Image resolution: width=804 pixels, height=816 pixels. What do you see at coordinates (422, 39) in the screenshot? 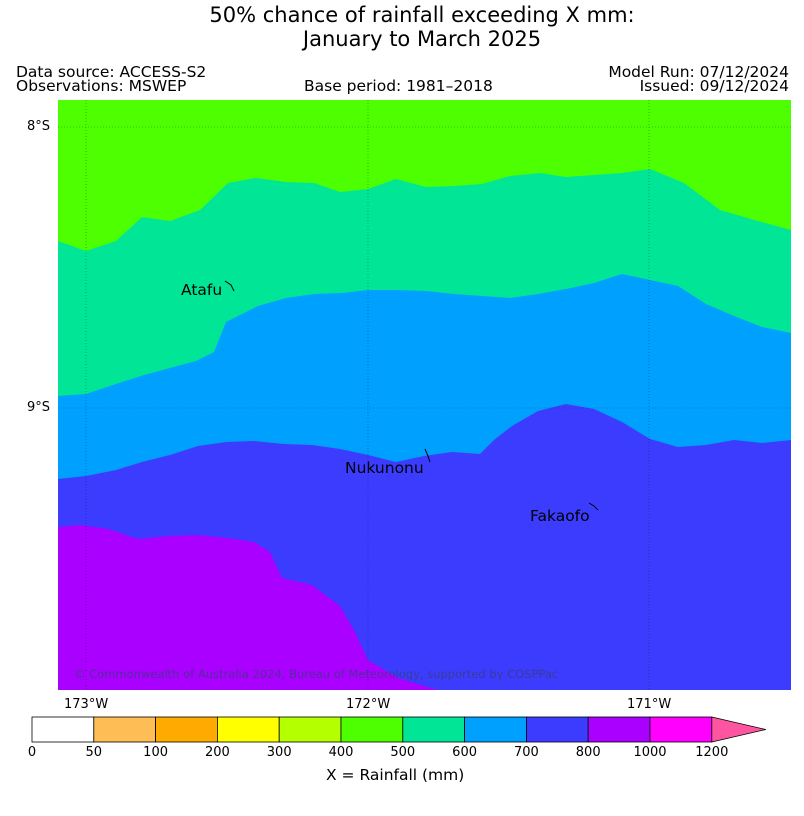
I see `map-title-line2: January to March 2025` at bounding box center [422, 39].